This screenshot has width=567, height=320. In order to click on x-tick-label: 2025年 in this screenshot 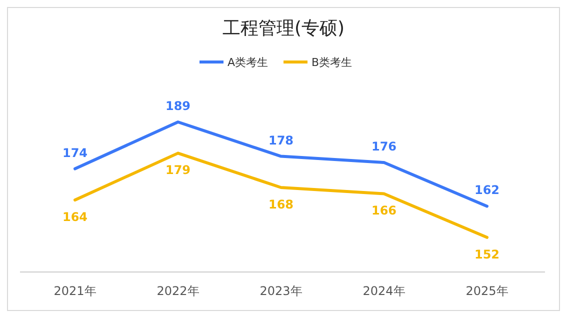, I will do `click(487, 291)`.